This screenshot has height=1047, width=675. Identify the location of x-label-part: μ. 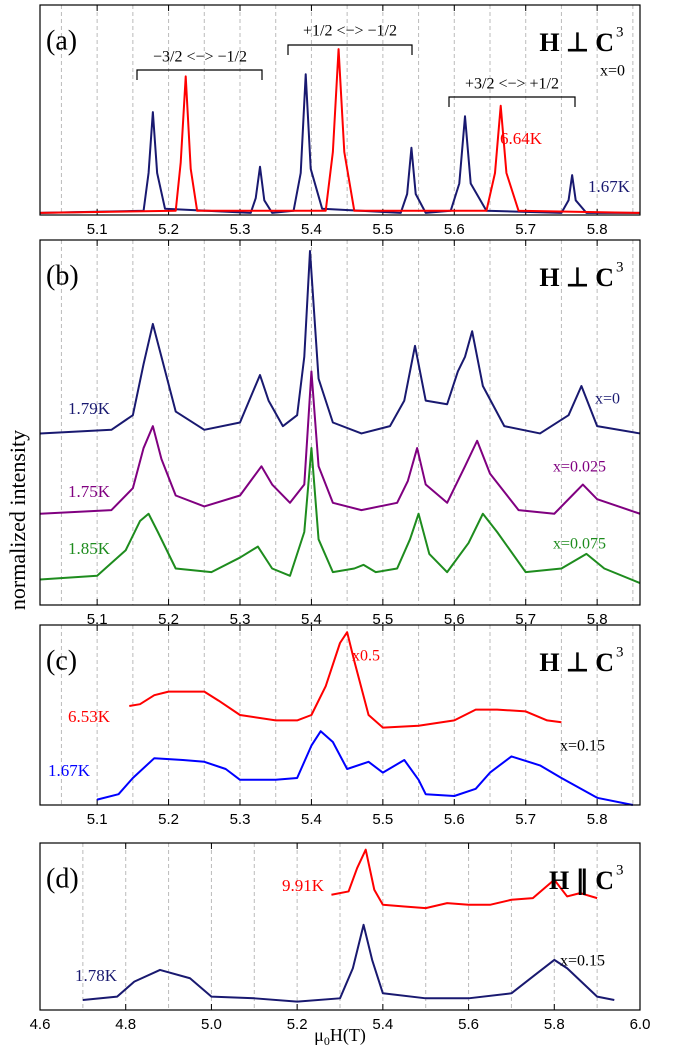
(319, 1035).